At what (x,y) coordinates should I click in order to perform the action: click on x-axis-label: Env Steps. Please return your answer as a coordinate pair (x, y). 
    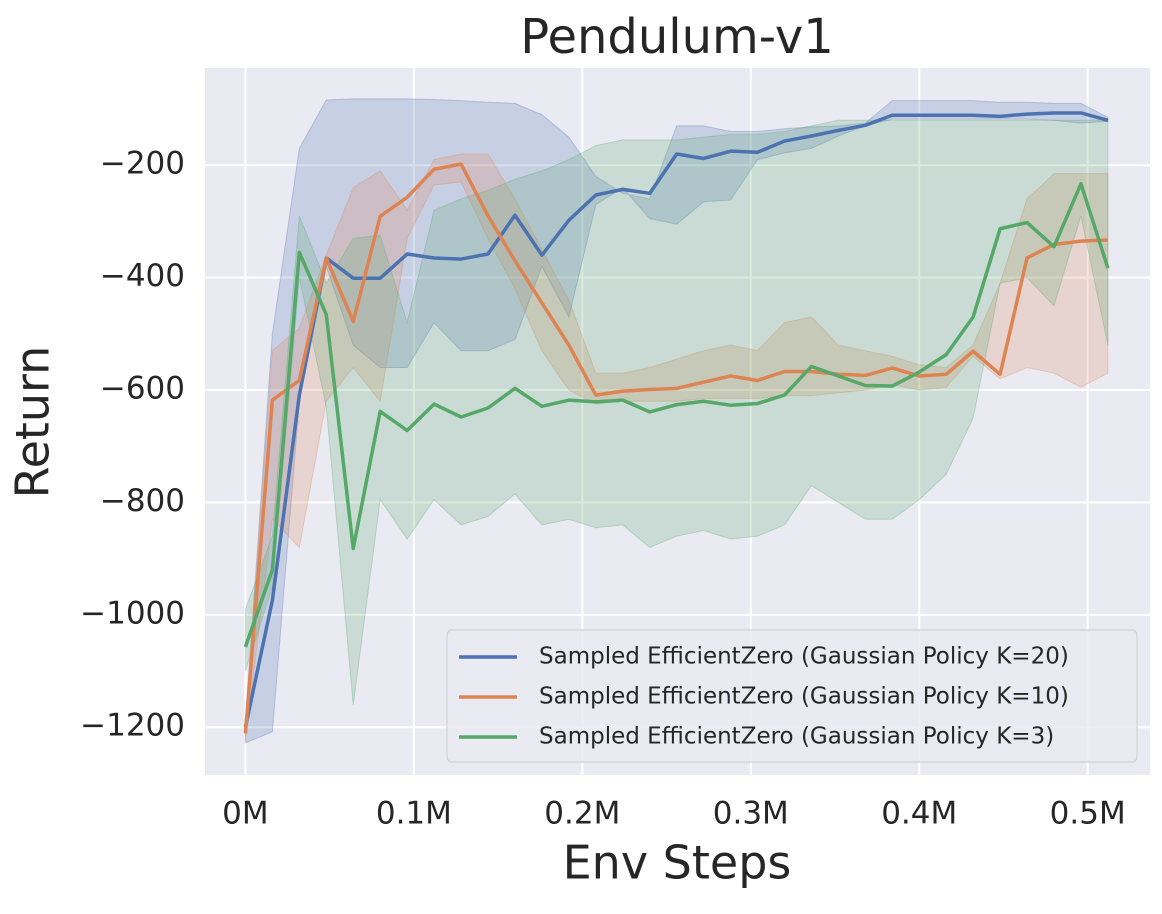
    Looking at the image, I should click on (677, 863).